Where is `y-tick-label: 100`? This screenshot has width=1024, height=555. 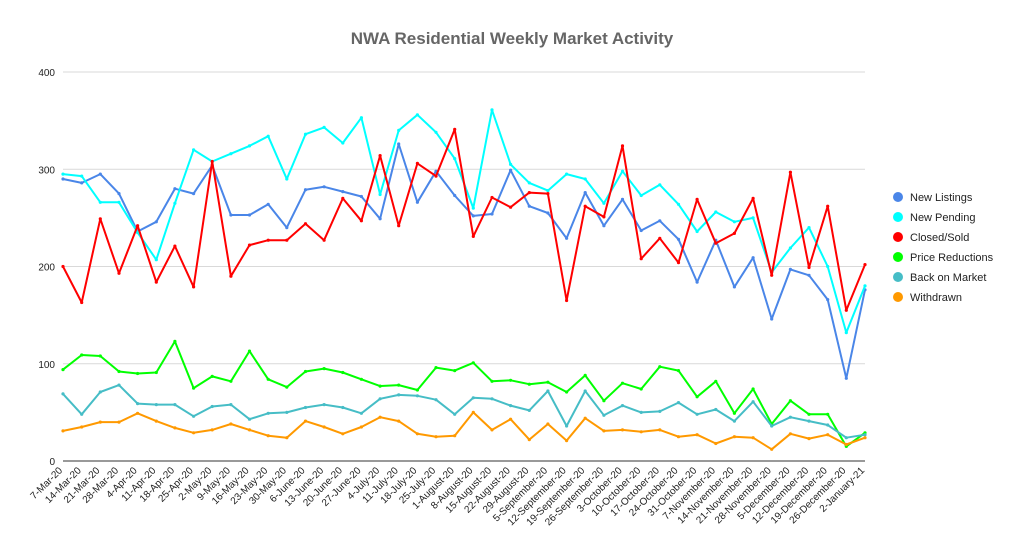 y-tick-label: 100 is located at coordinates (46, 365).